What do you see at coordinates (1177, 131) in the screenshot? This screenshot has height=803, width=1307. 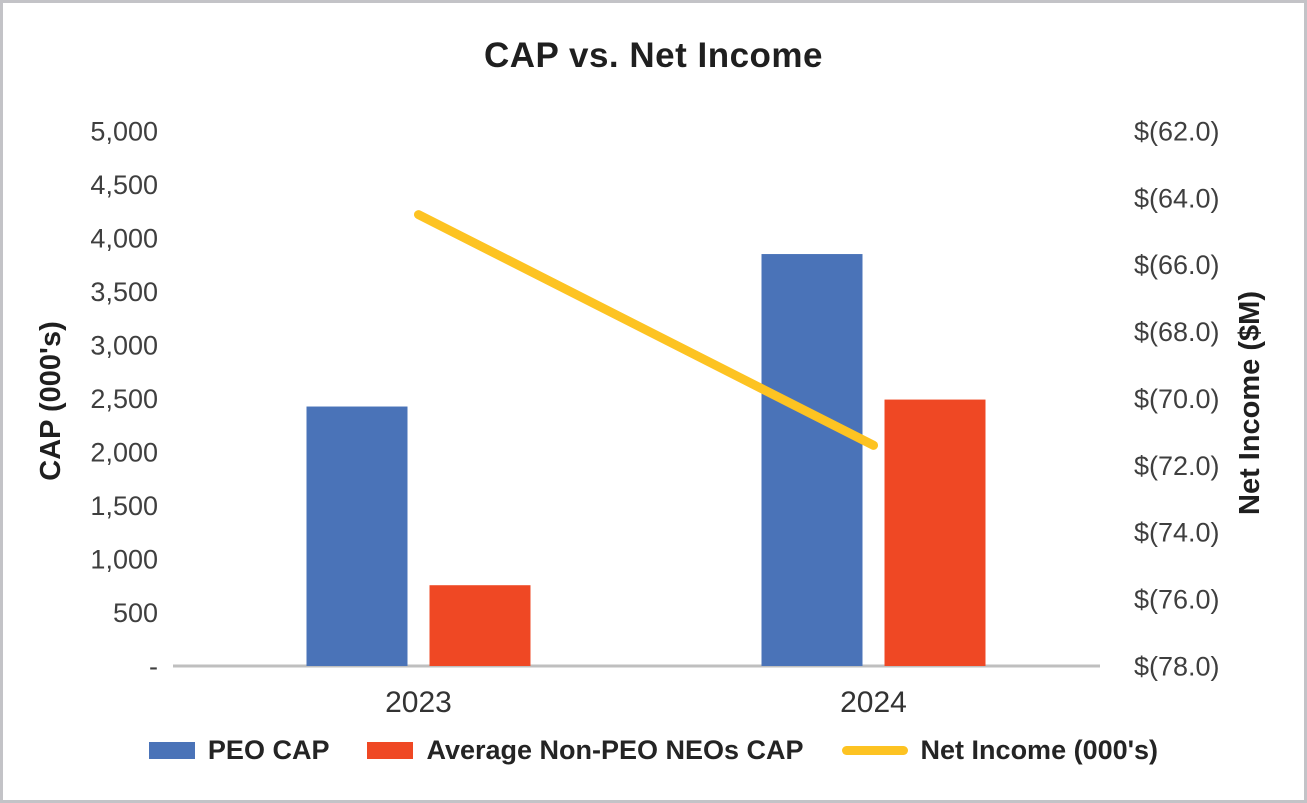 I see `right-axis-tick-label: $(62.0)` at bounding box center [1177, 131].